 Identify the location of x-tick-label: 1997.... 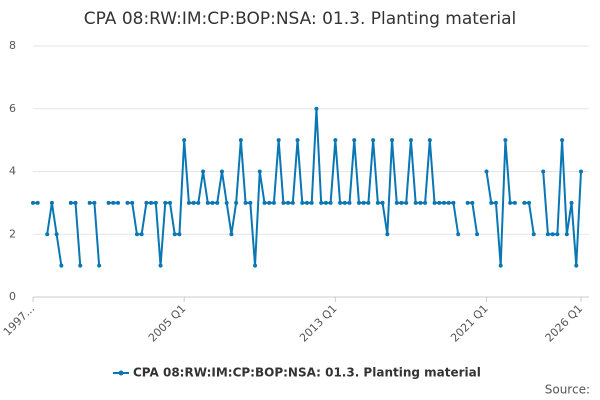
(19, 320).